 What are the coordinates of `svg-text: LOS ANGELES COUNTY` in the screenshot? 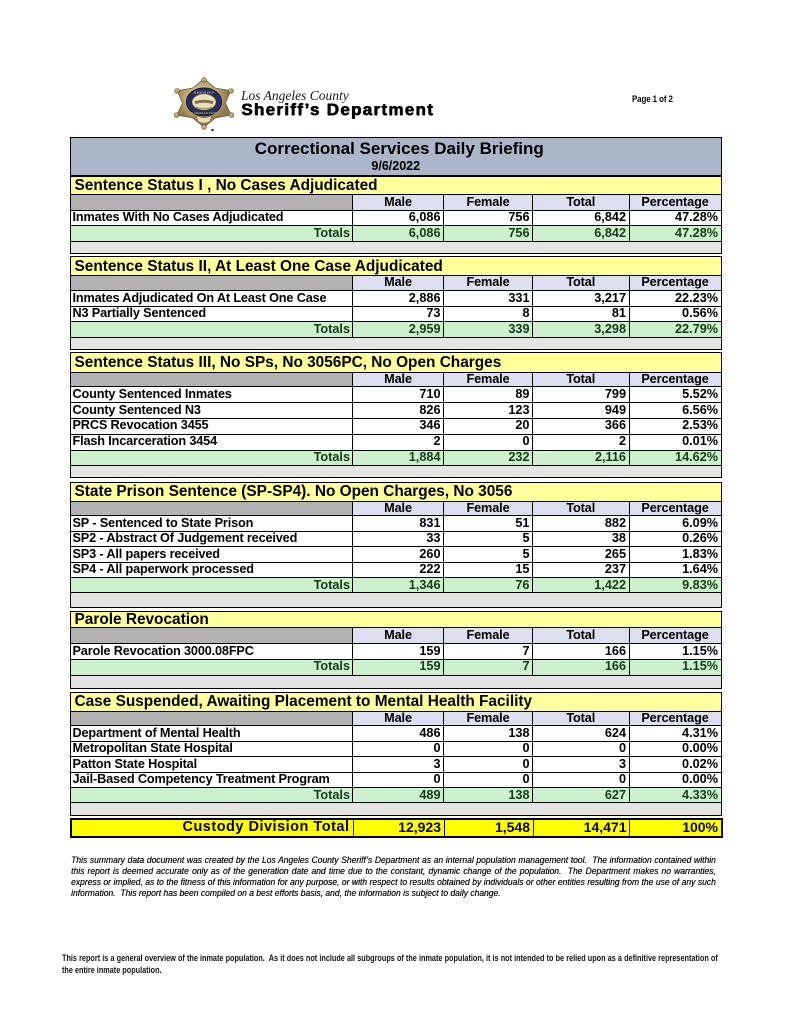 It's located at (204, 112).